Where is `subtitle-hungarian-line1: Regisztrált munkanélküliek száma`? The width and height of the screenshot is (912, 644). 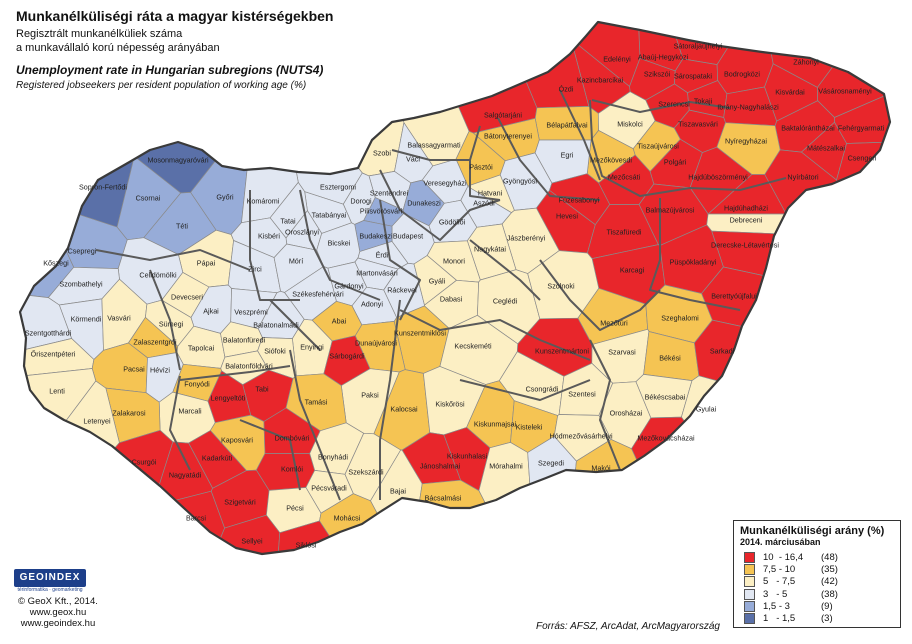 subtitle-hungarian-line1: Regisztrált munkanélküliek száma is located at coordinates (99, 34).